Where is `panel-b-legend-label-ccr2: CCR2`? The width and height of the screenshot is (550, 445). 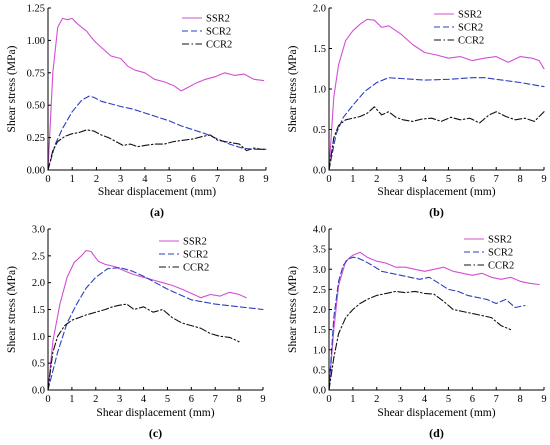 panel-b-legend-label-ccr2: CCR2 is located at coordinates (471, 41).